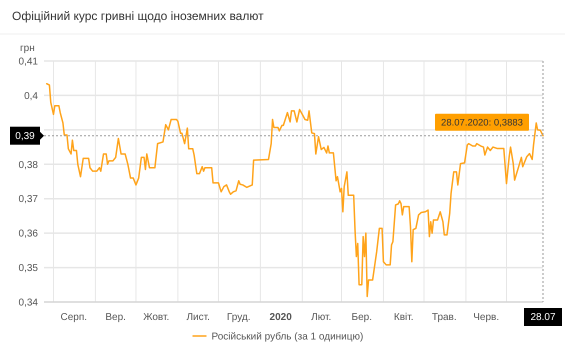  What do you see at coordinates (28, 165) in the screenshot?
I see `y-tick-label: 0,38` at bounding box center [28, 165].